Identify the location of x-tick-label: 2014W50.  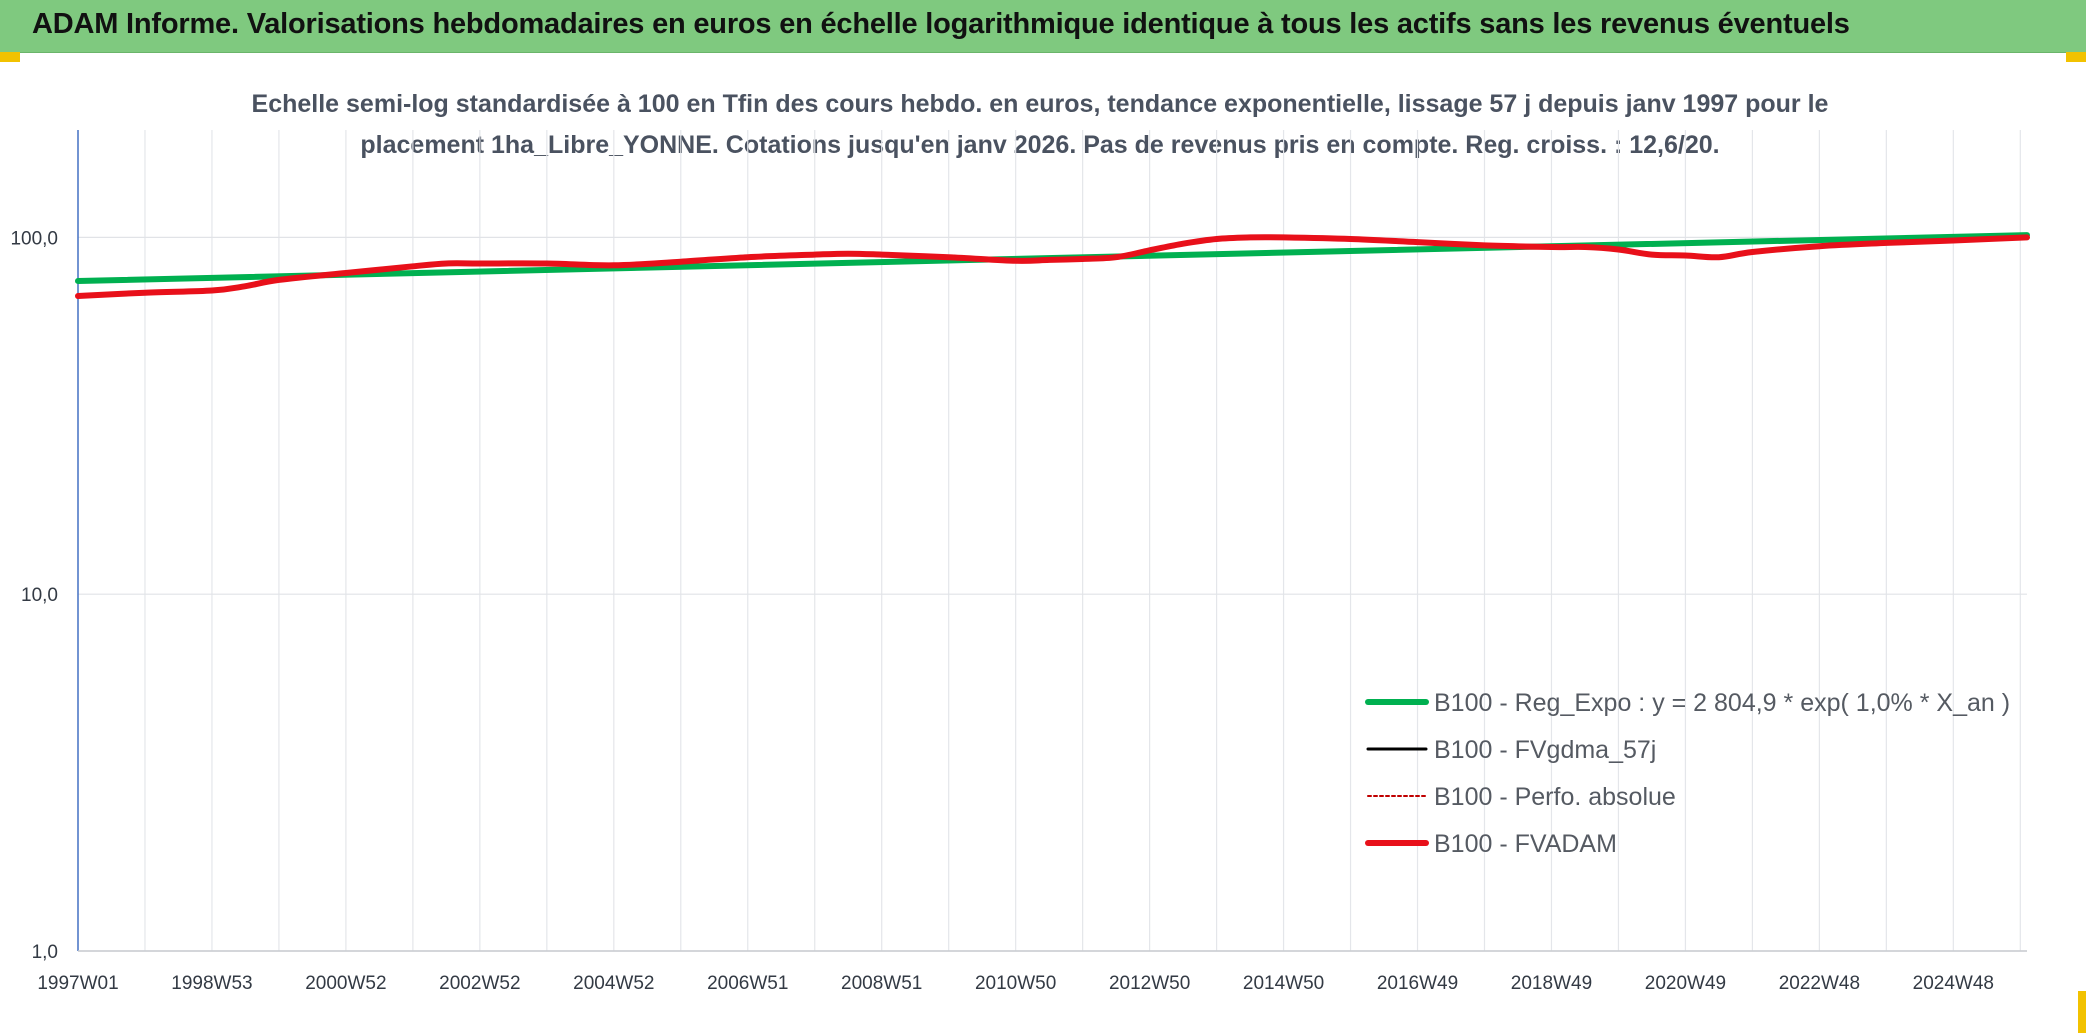
(1283, 983).